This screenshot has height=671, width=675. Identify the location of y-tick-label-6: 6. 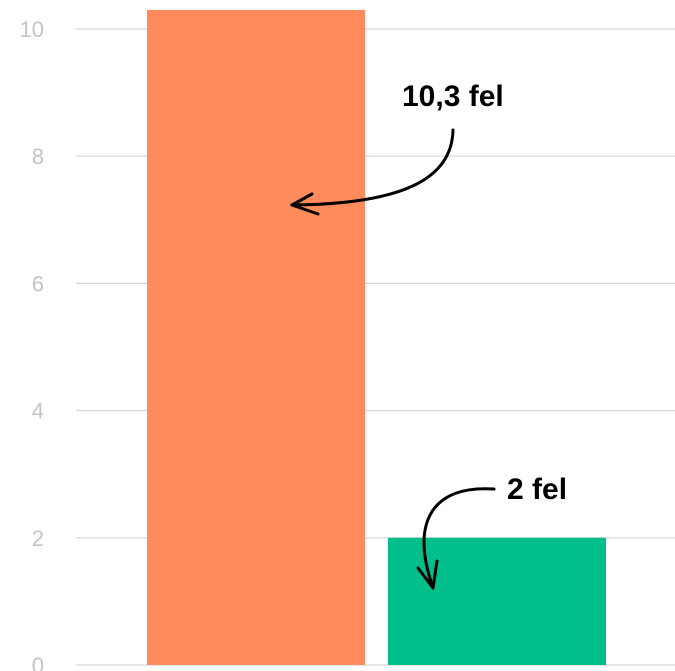
(38, 283).